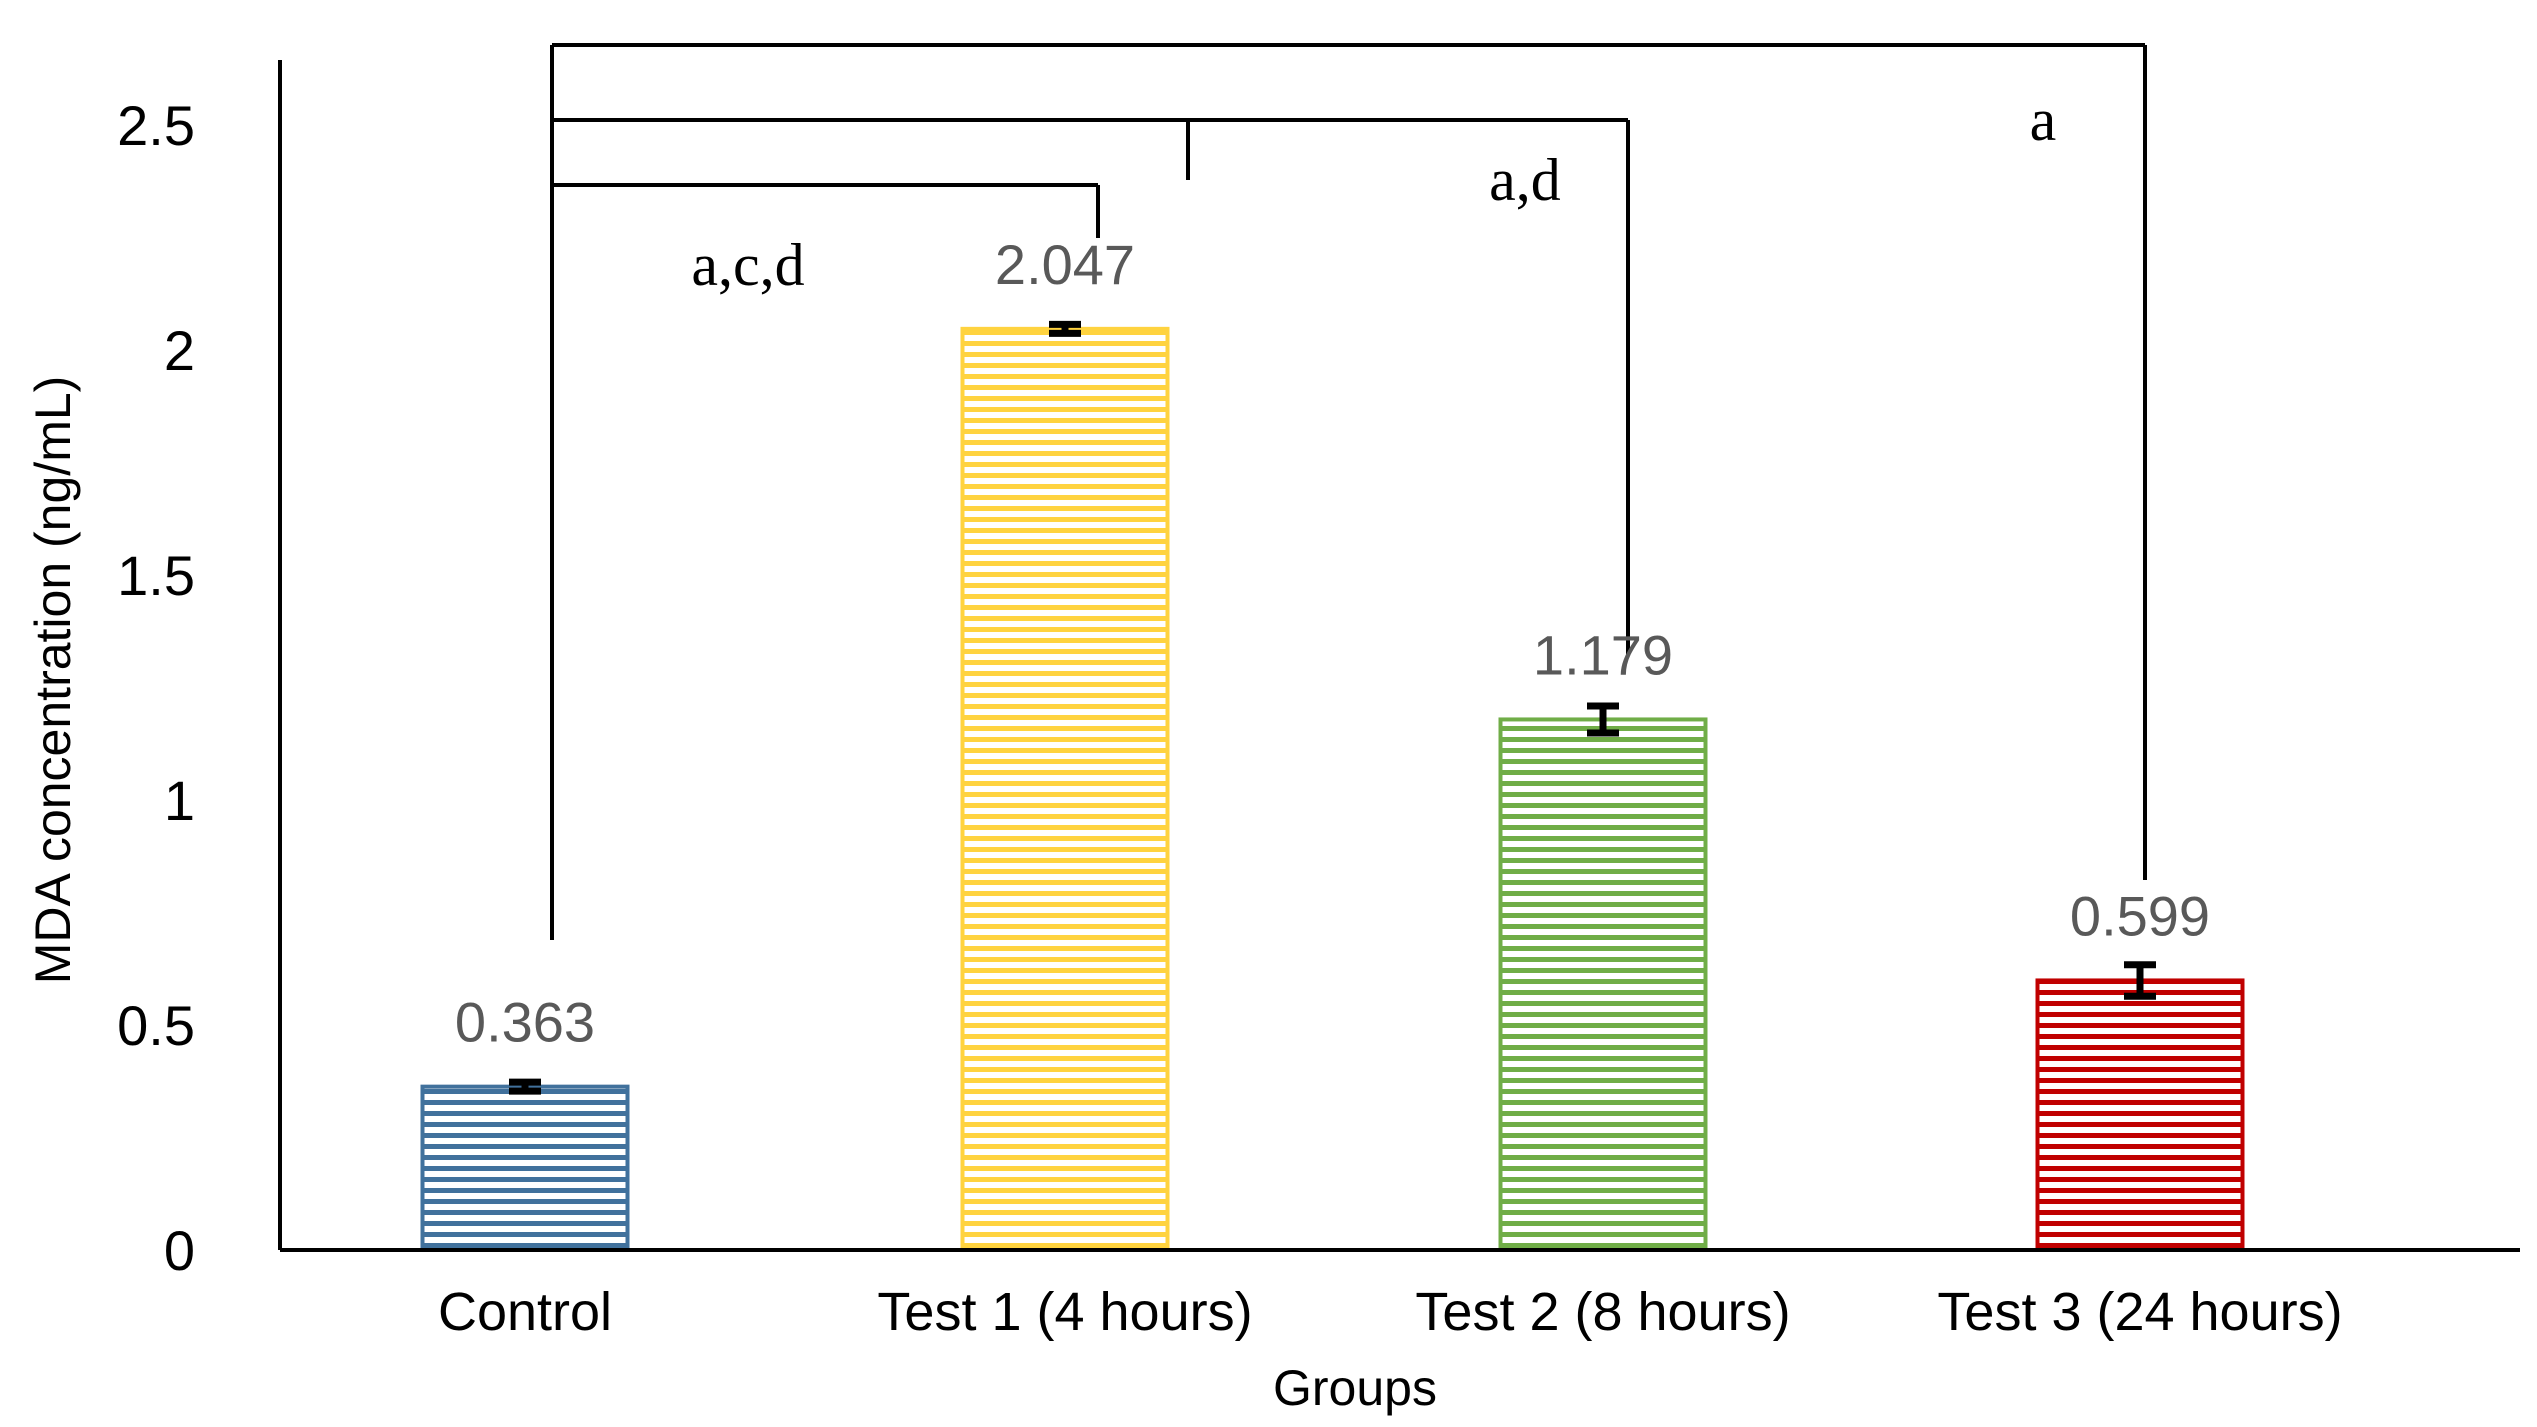 The image size is (2537, 1427). What do you see at coordinates (156, 575) in the screenshot?
I see `y-tick-label: 1.5` at bounding box center [156, 575].